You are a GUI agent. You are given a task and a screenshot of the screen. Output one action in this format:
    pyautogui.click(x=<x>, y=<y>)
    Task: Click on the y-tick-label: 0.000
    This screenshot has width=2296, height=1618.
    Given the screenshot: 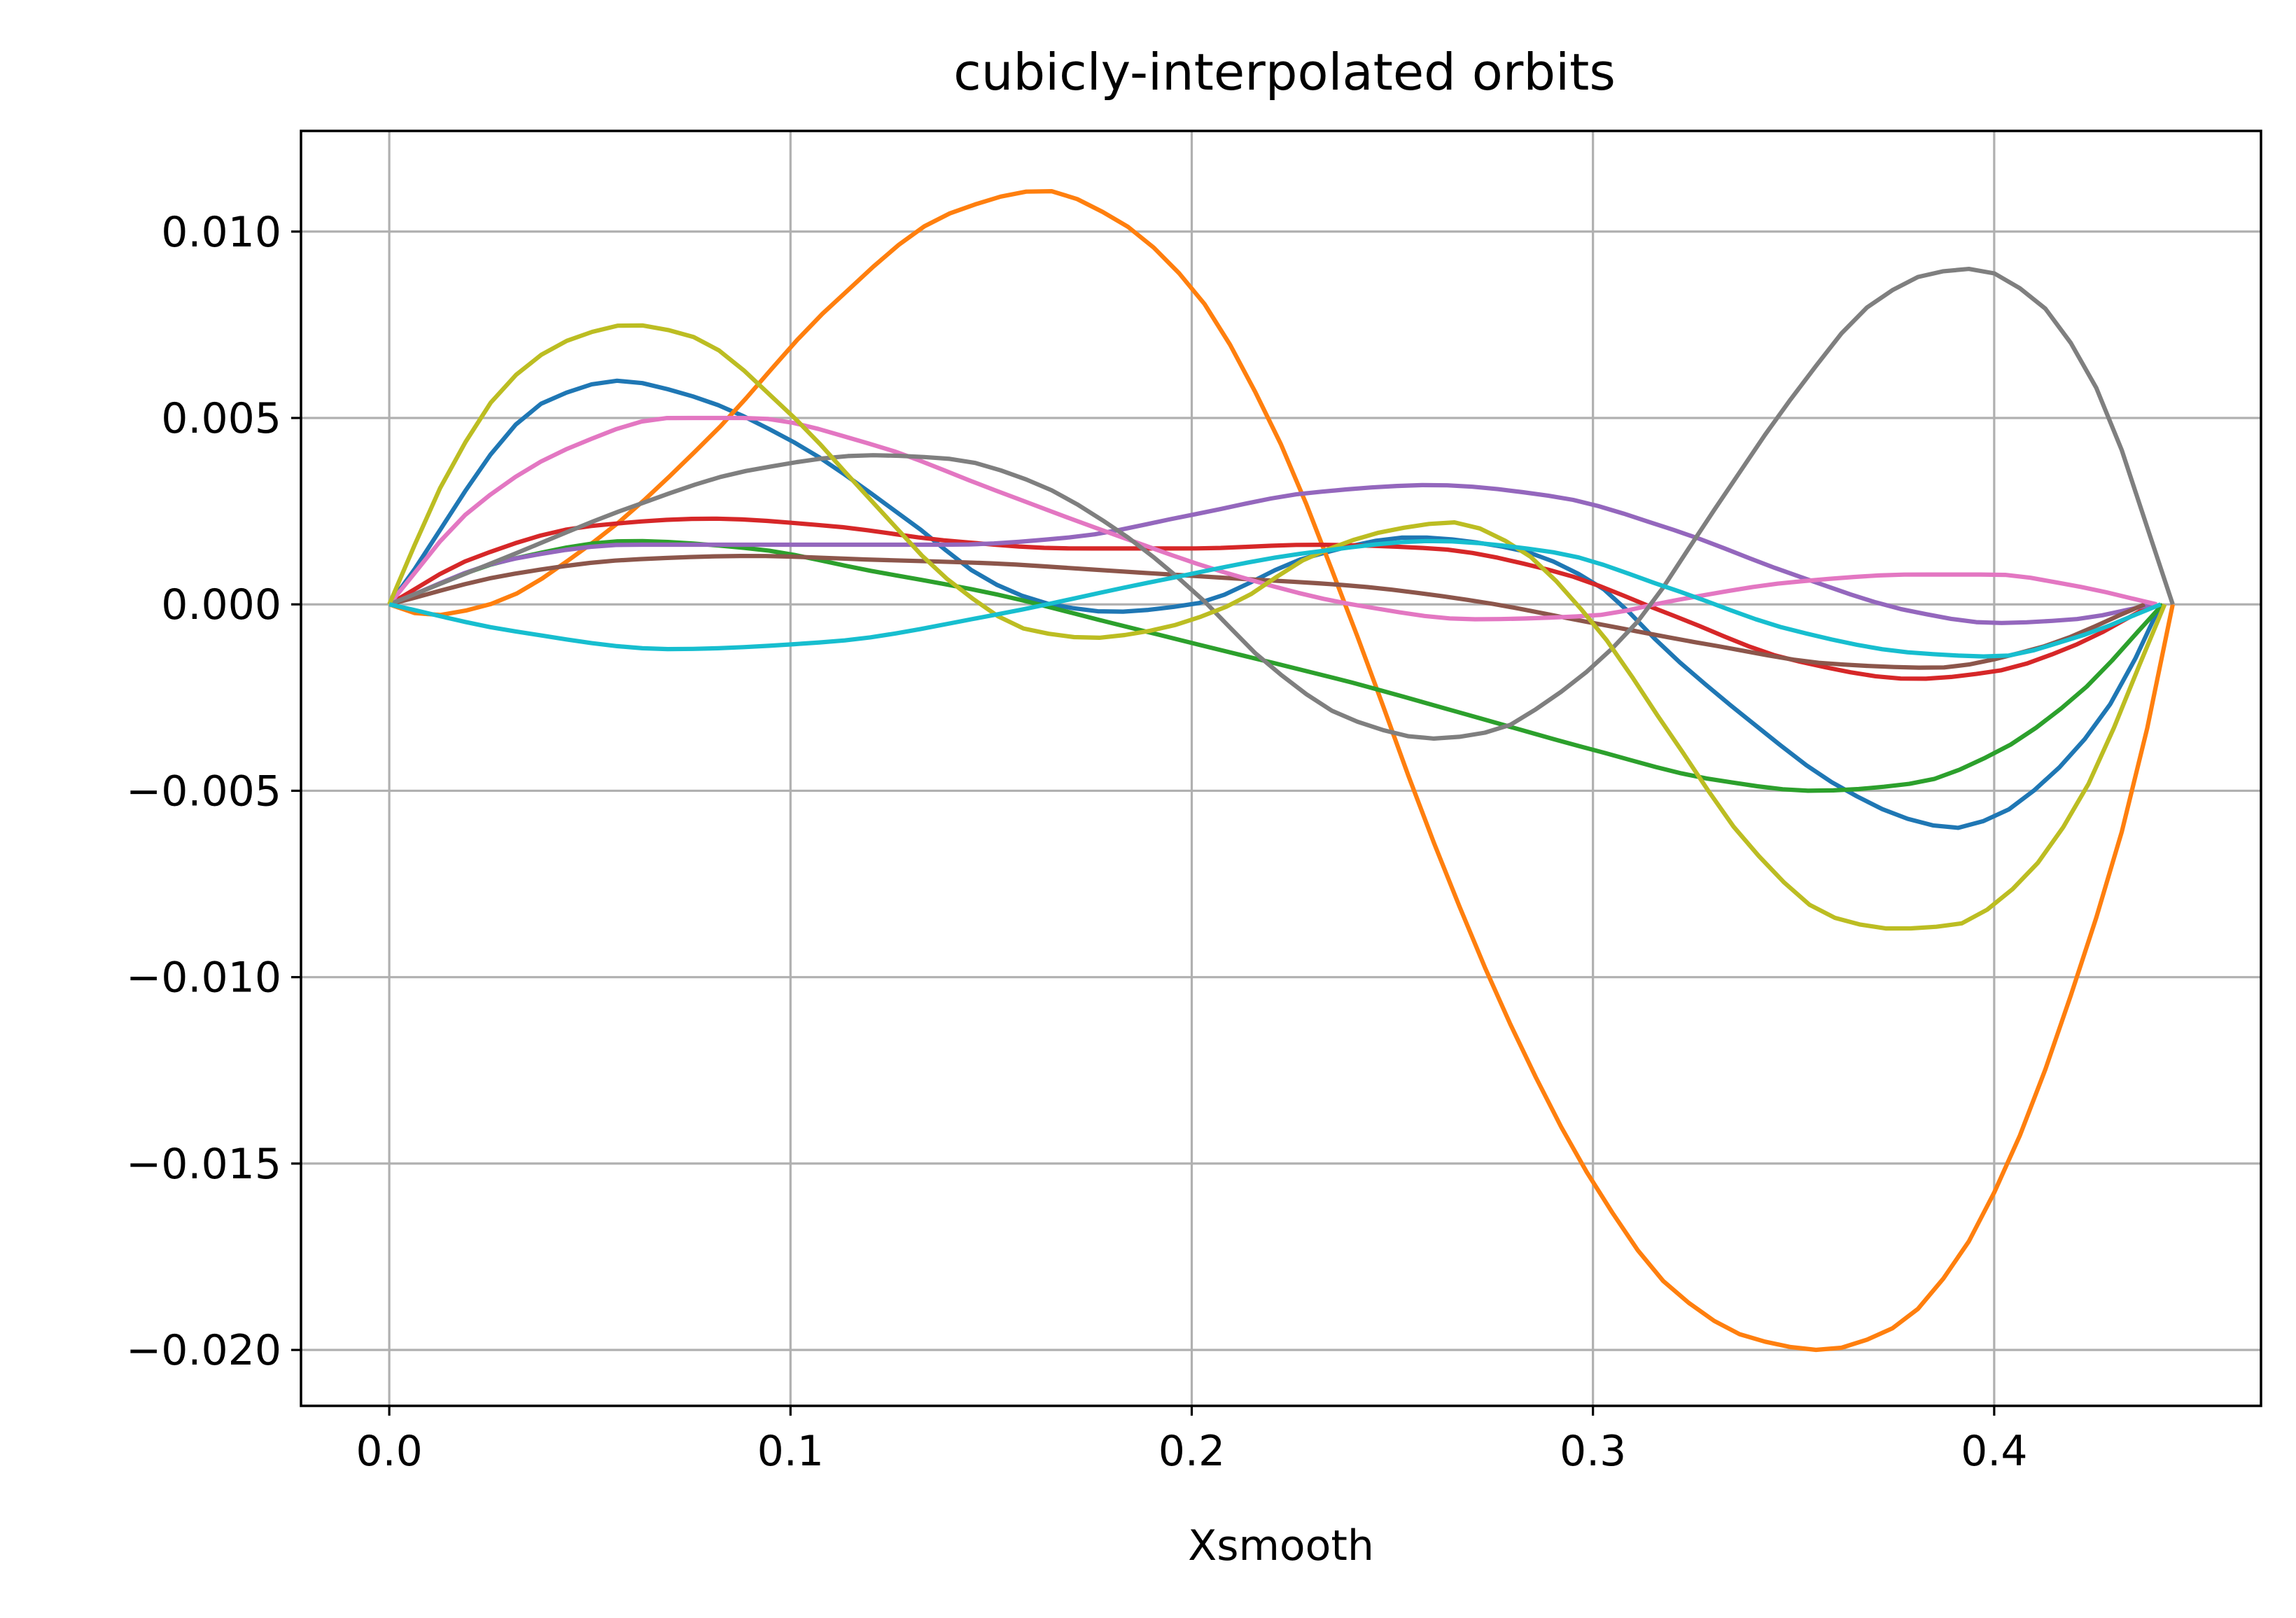 What is the action you would take?
    pyautogui.click(x=221, y=604)
    